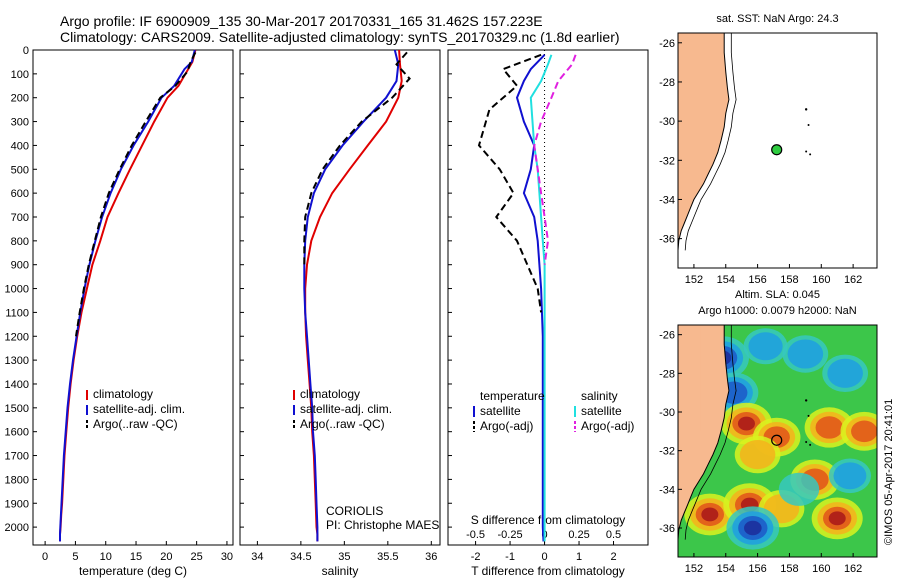 Image resolution: width=900 pixels, height=580 pixels. I want to click on sla_map-ytick-label: -26, so click(667, 336).